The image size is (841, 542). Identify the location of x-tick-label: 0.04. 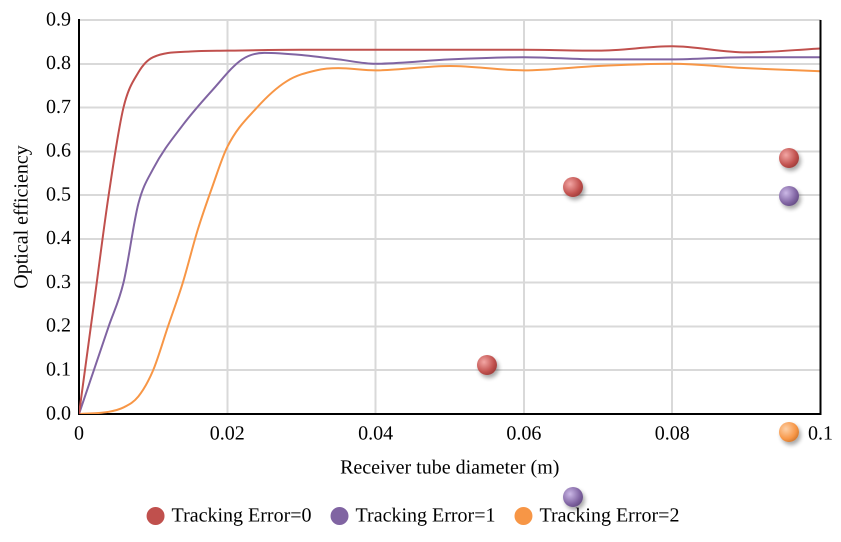
(376, 433).